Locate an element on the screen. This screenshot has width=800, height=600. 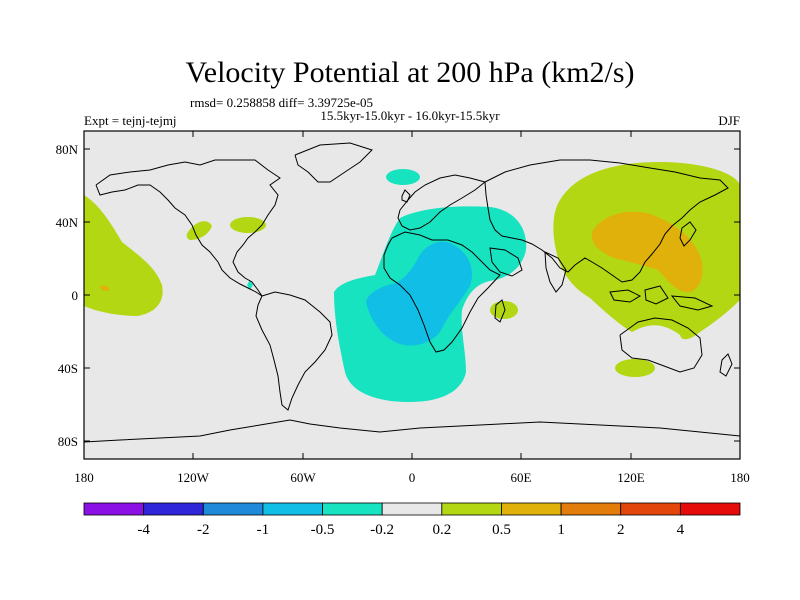
coastline-greenland is located at coordinates (333, 162).